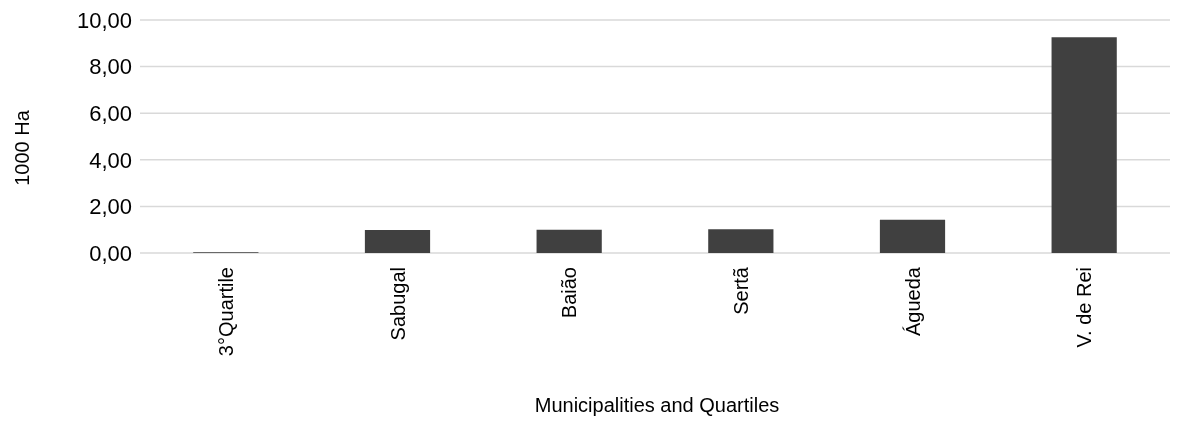 The height and width of the screenshot is (437, 1182). I want to click on y-tick-label: 0,00, so click(110, 253).